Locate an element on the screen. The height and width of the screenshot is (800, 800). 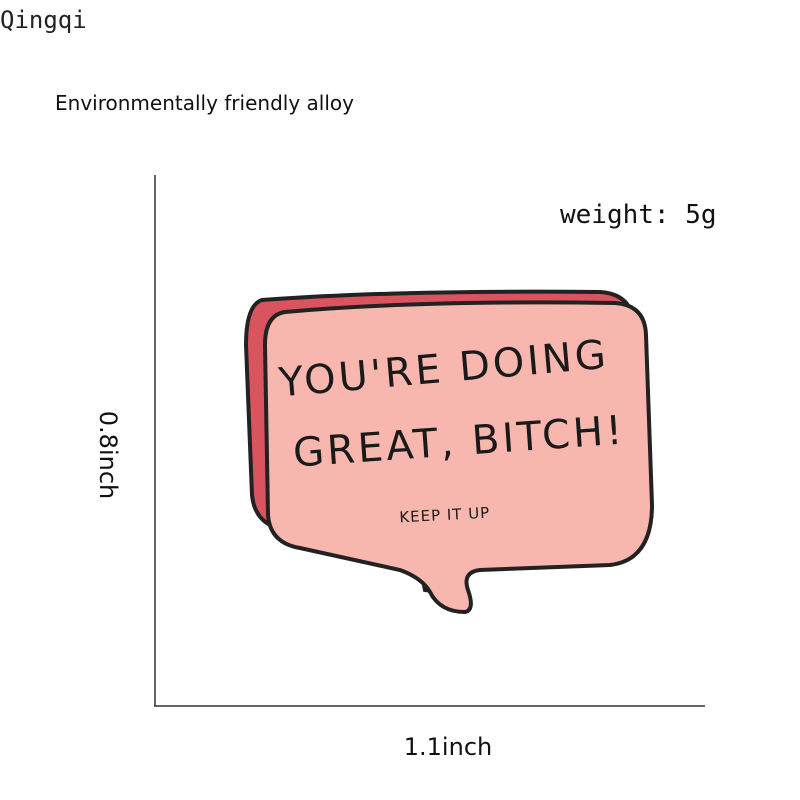
pin-line-3: KEEP IT UP is located at coordinates (445, 515).